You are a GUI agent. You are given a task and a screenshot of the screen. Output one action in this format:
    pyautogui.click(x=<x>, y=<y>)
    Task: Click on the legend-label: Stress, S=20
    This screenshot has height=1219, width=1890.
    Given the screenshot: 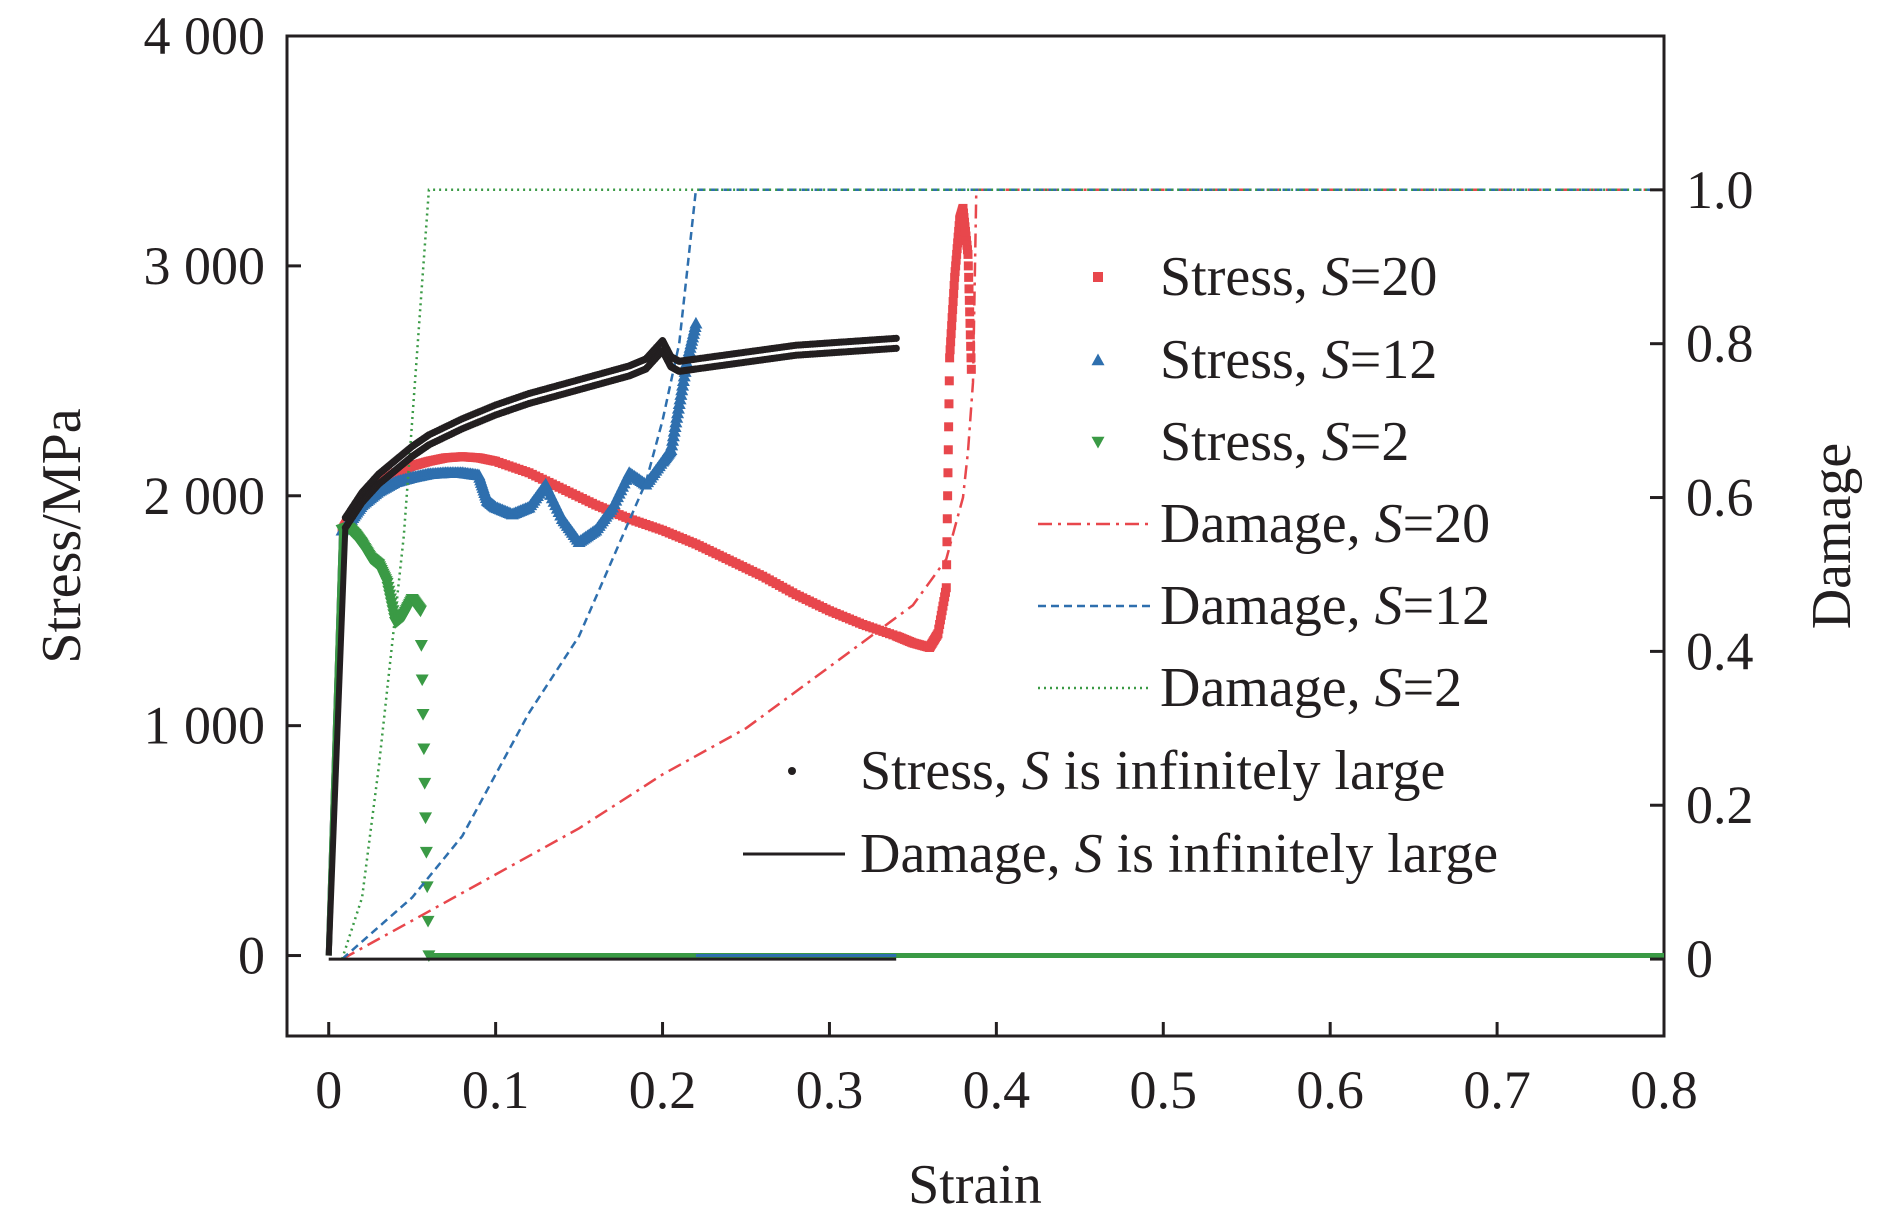 What is the action you would take?
    pyautogui.click(x=1298, y=277)
    